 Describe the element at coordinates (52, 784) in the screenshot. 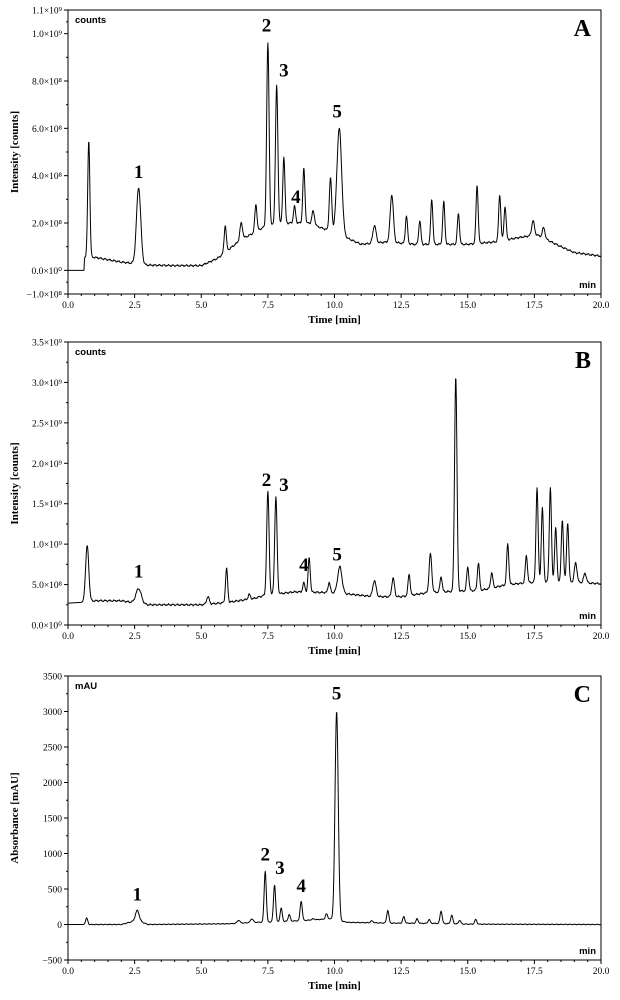

I see `y-tick-label: 2000` at that location.